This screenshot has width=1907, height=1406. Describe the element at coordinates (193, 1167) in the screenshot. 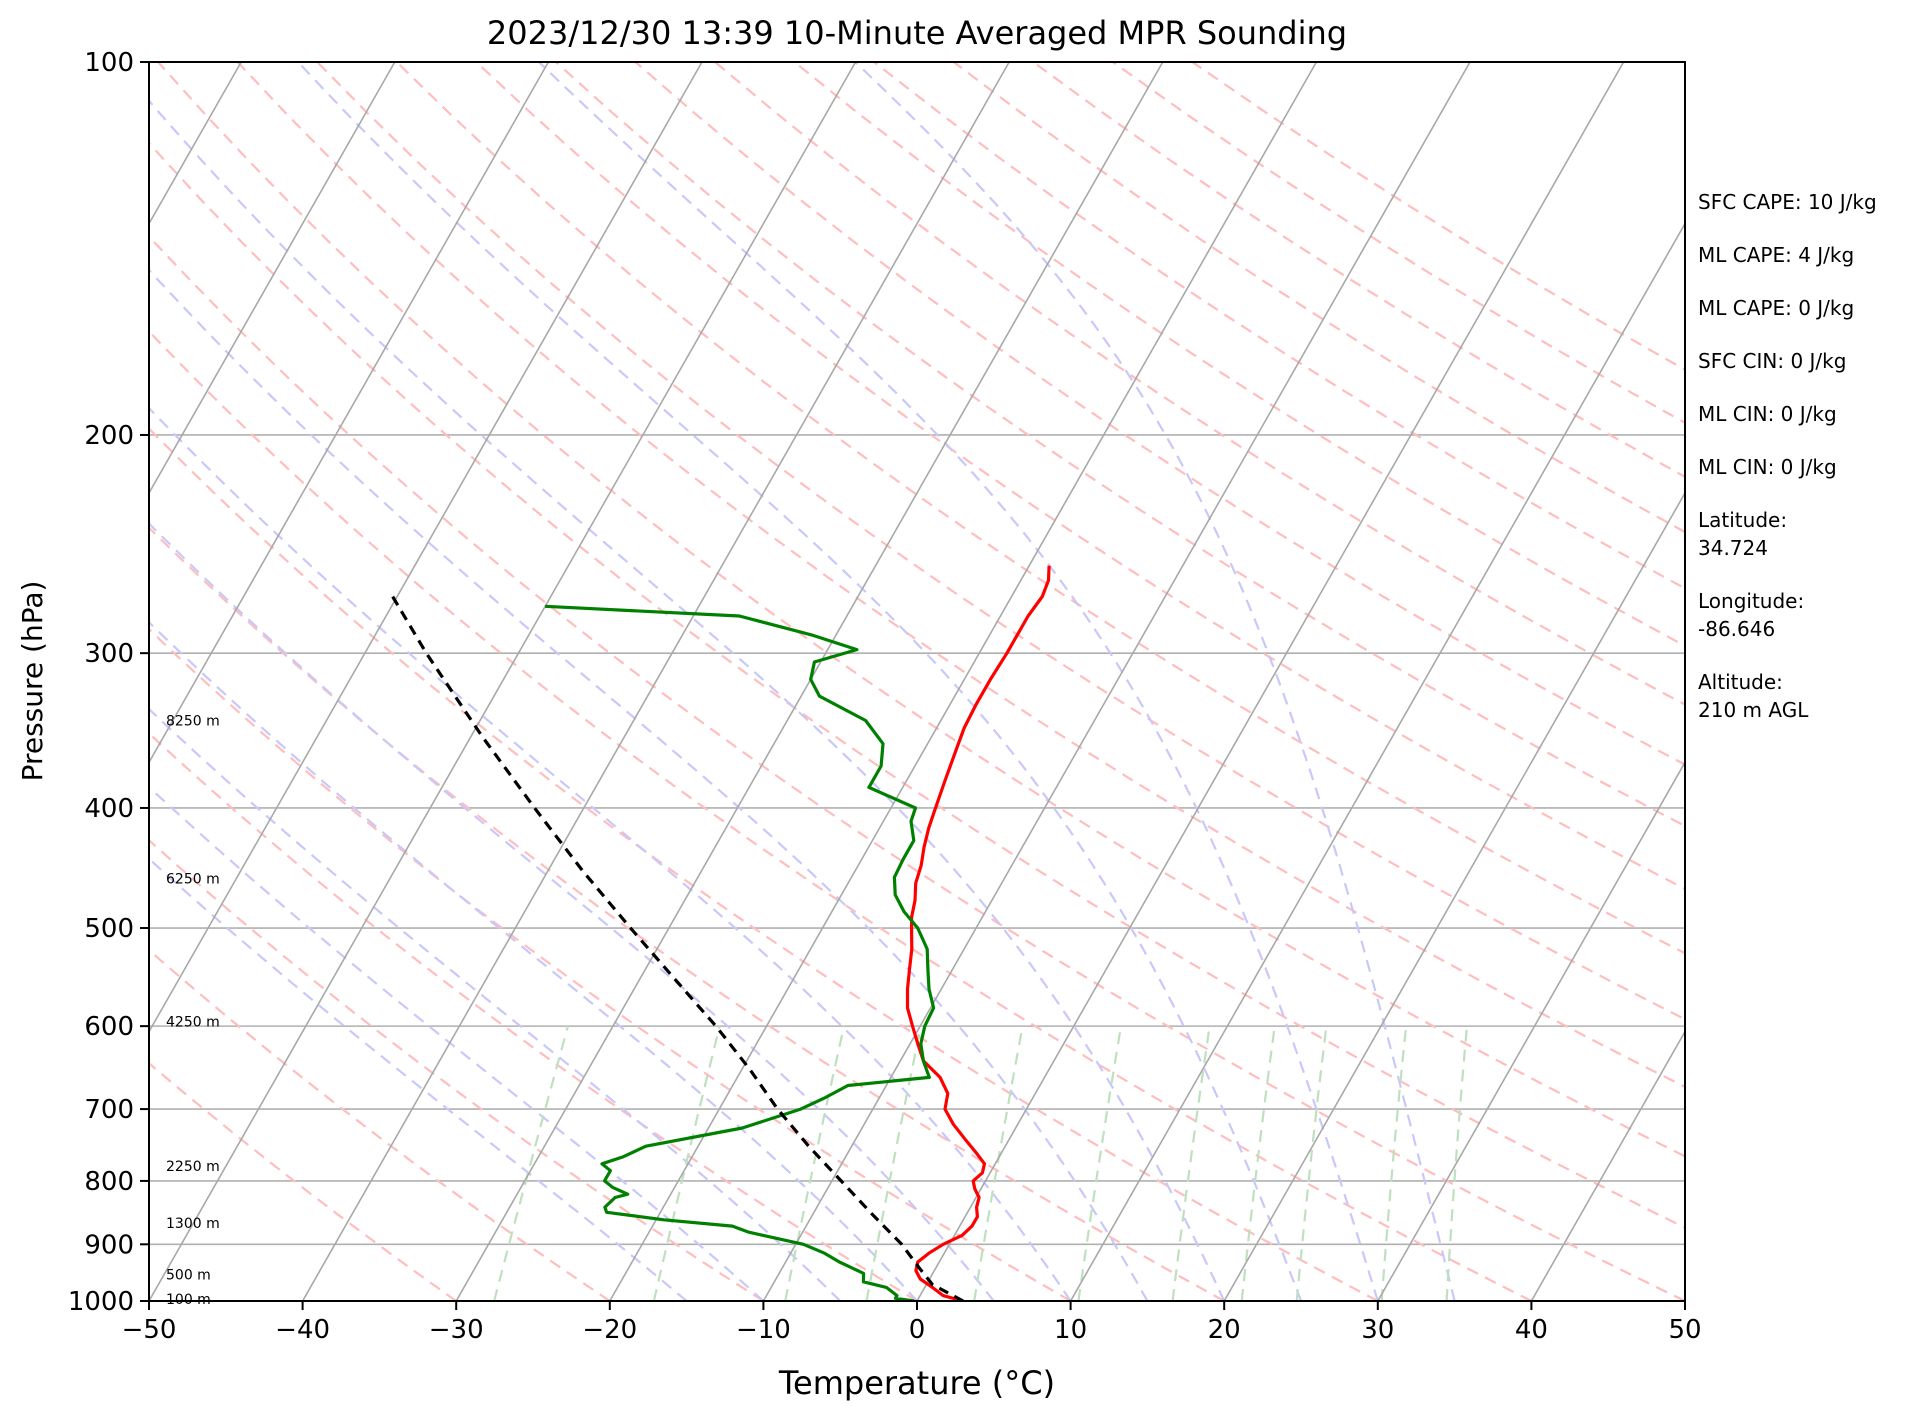

I see `height-label: 2250 m` at that location.